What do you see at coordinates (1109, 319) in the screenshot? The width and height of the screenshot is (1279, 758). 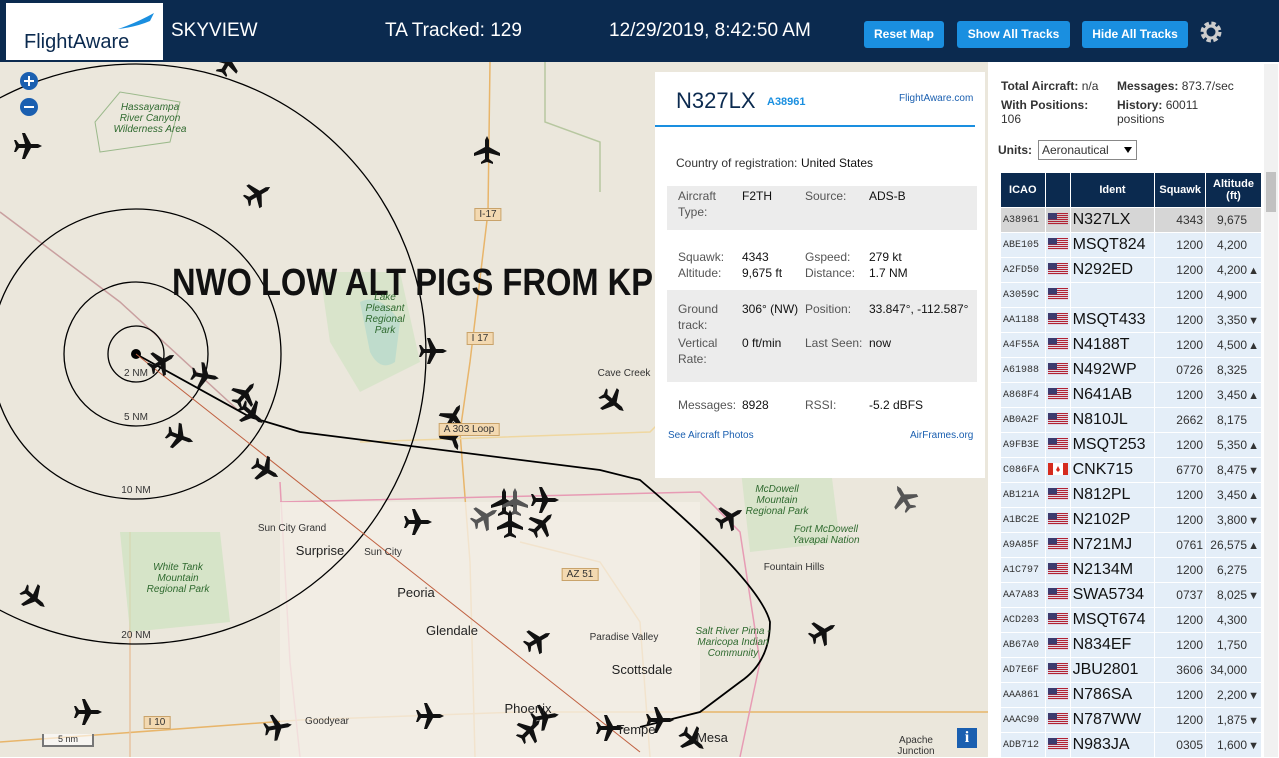 I see `ident-text: MSQT433` at bounding box center [1109, 319].